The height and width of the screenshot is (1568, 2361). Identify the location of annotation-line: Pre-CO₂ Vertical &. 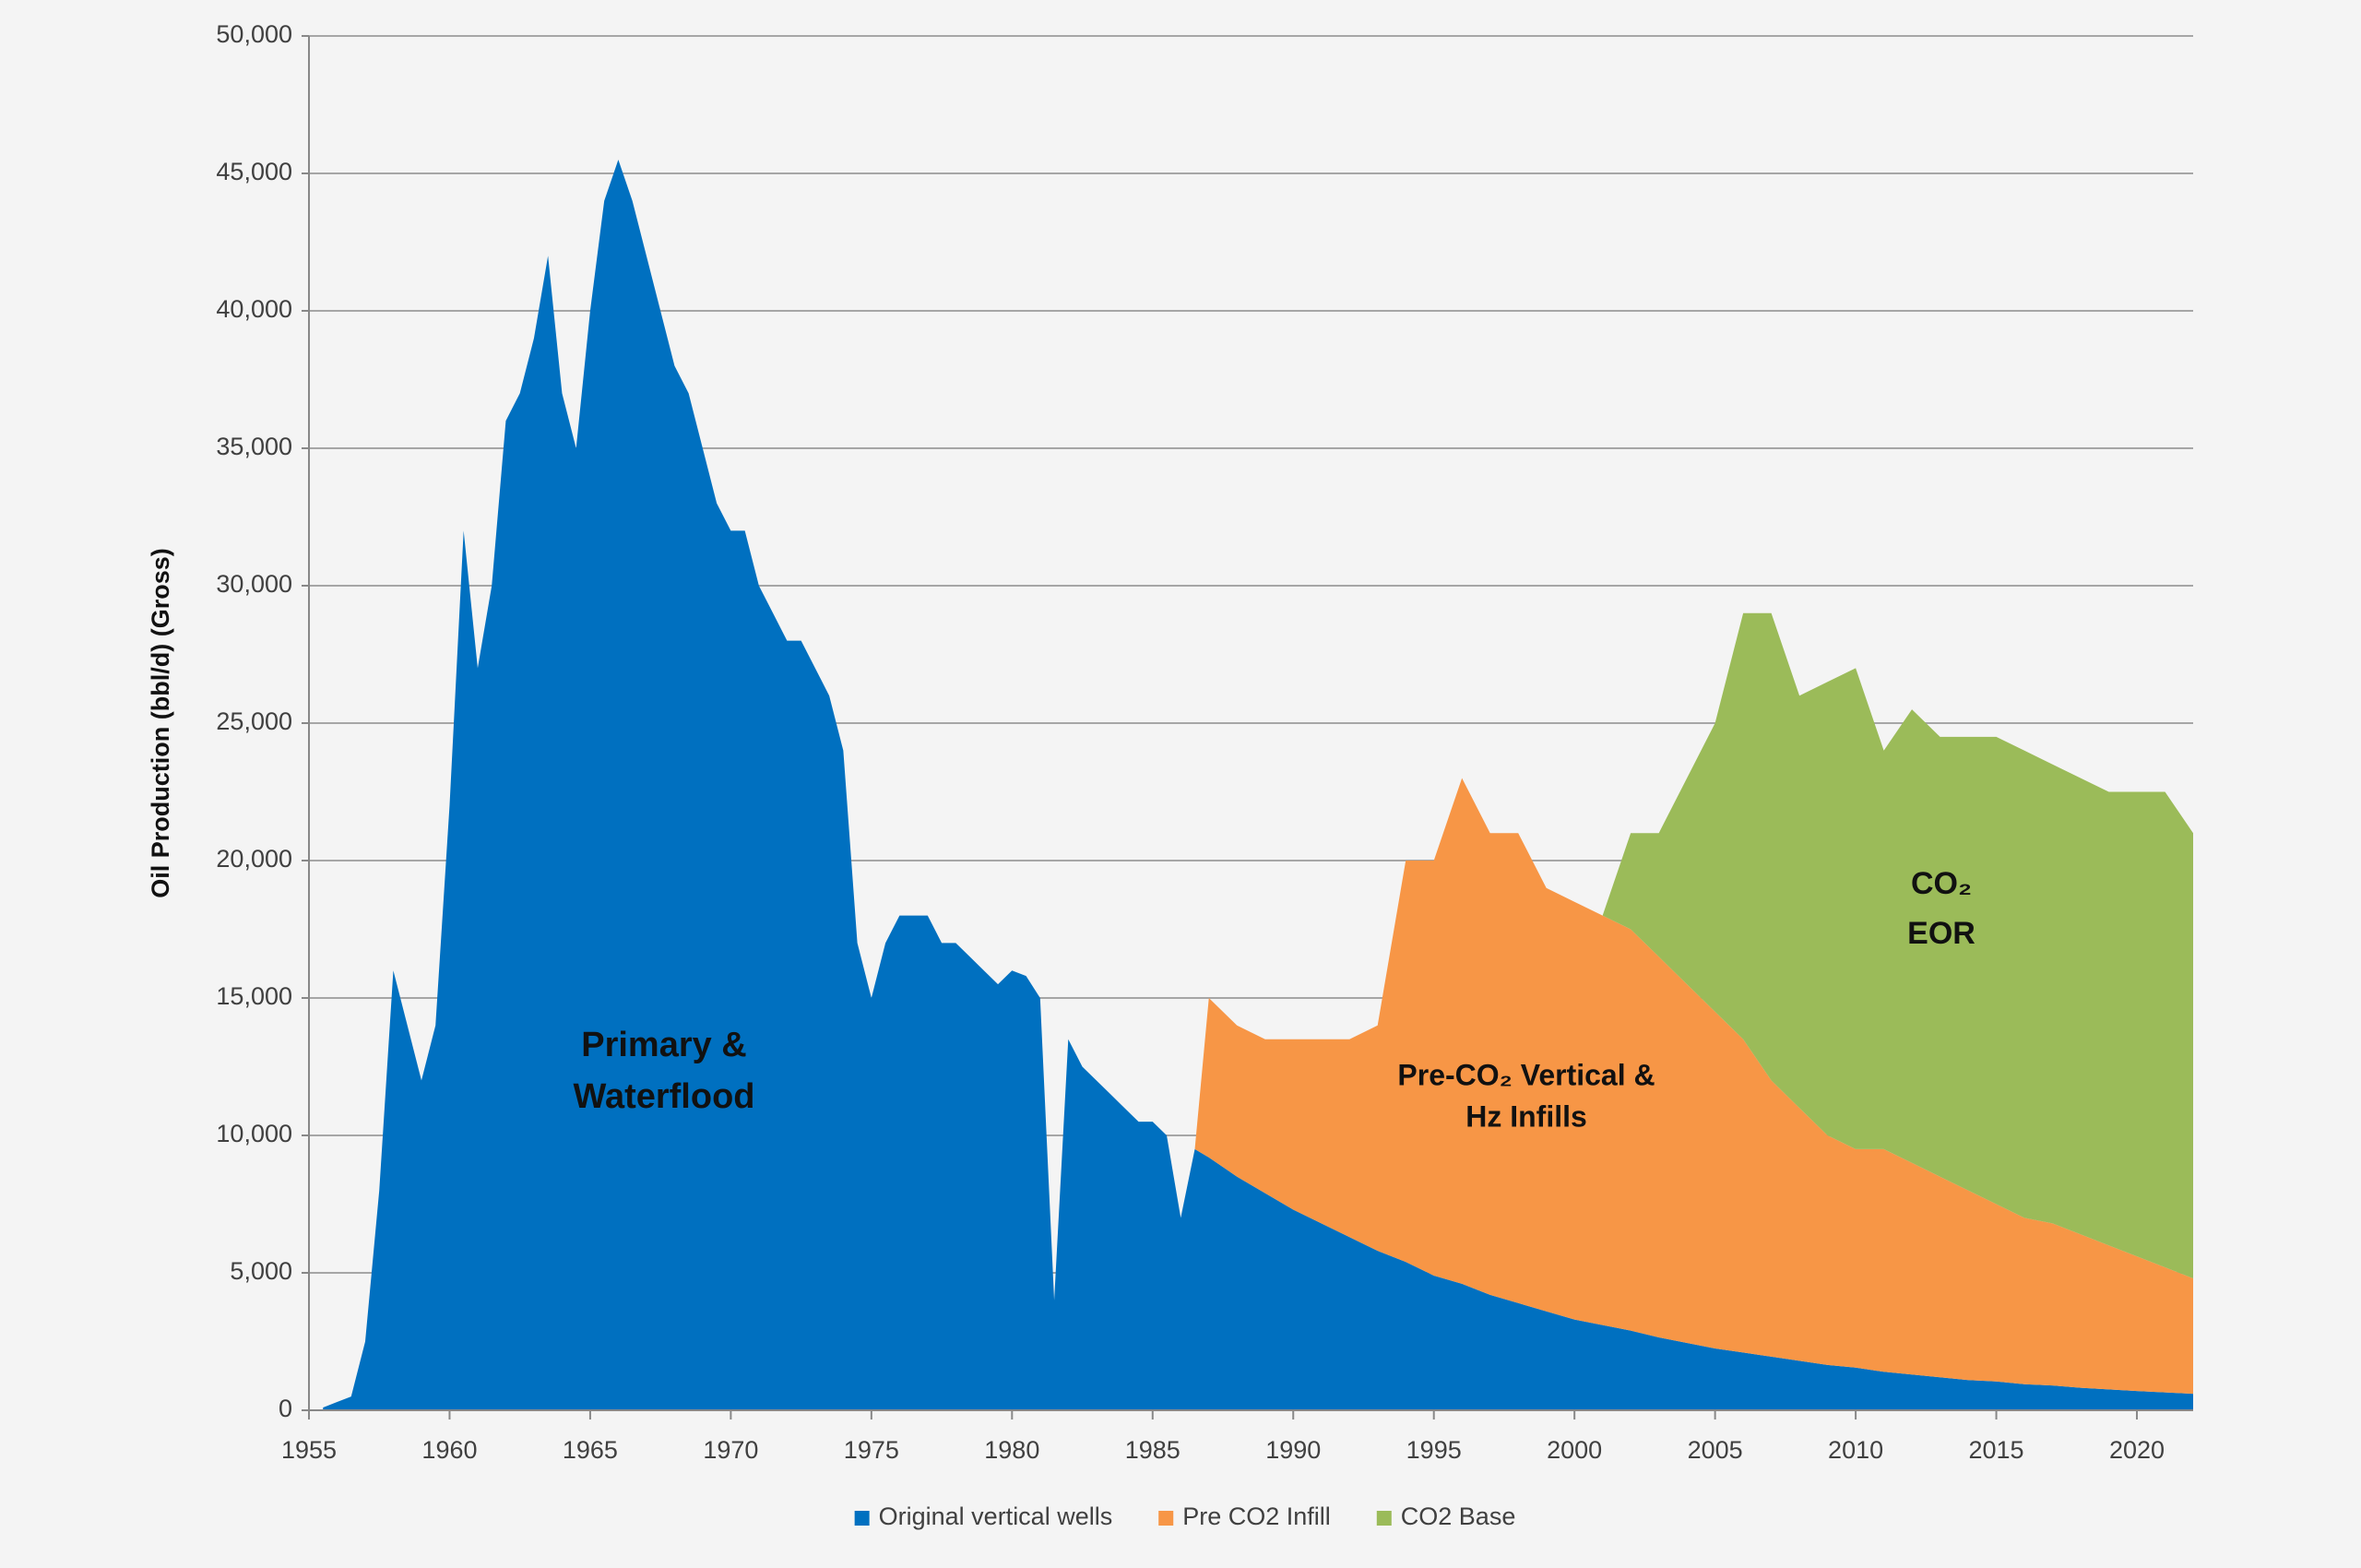
(1526, 1074).